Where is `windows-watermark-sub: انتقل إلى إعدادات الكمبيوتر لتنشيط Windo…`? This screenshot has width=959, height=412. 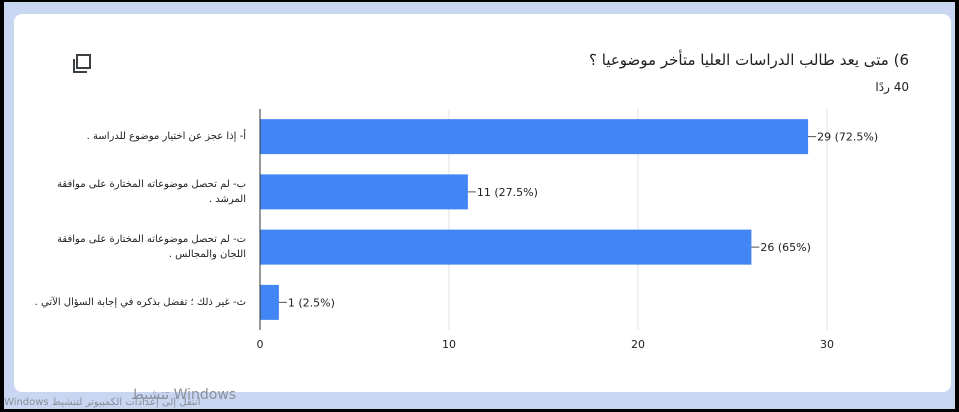
windows-watermark-sub: انتقل إلى إعدادات الكمبيوتر لتنشيط Windo… is located at coordinates (102, 402).